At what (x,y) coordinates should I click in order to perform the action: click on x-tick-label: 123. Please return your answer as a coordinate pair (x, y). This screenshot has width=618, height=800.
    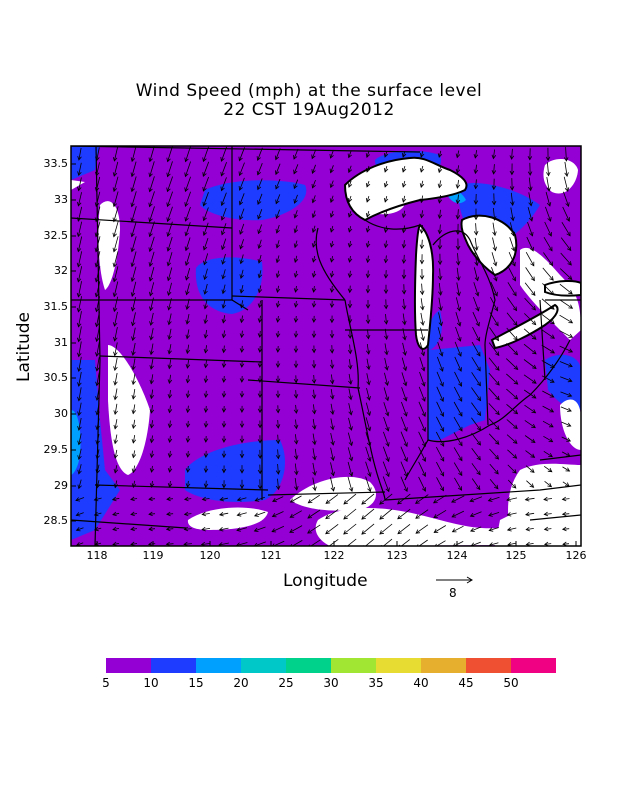
    Looking at the image, I should click on (397, 555).